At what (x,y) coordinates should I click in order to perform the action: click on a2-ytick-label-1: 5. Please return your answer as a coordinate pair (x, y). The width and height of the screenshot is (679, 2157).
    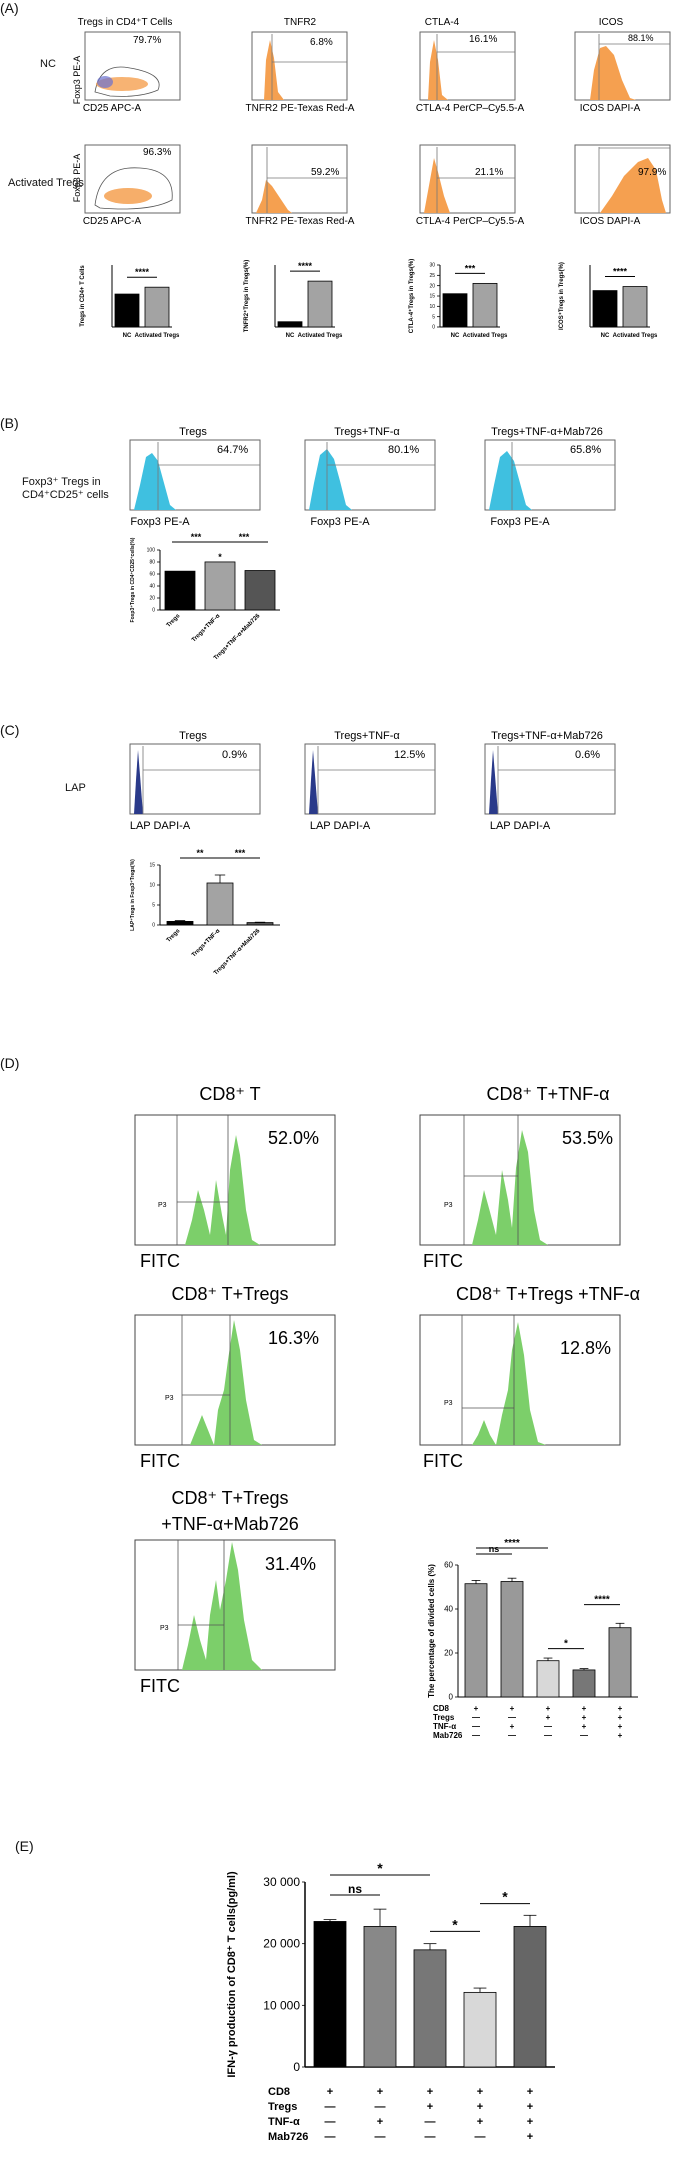
    Looking at the image, I should click on (433, 317).